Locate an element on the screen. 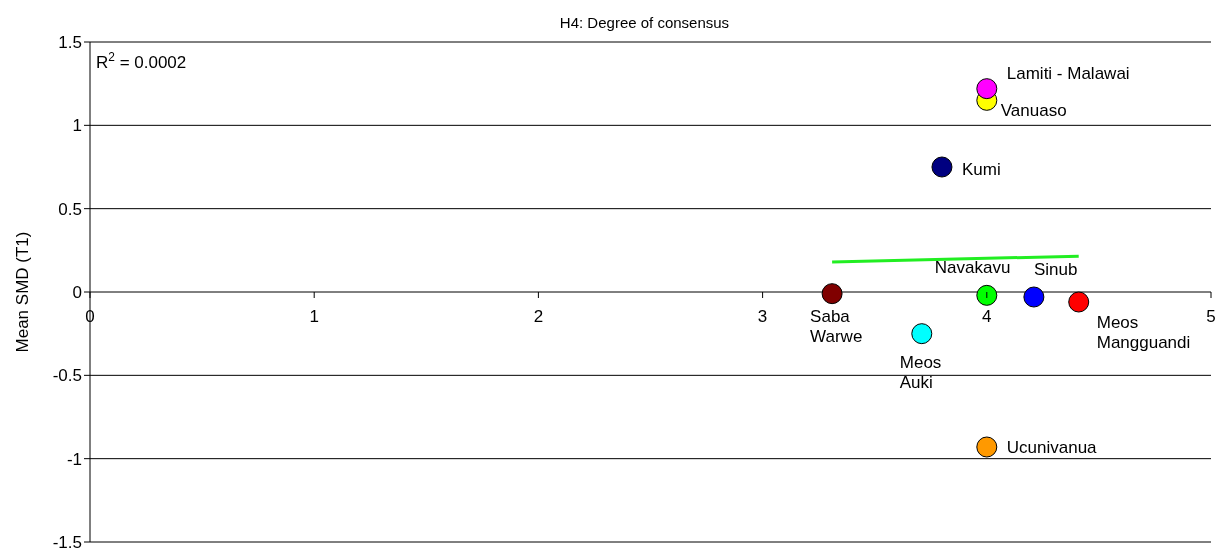 The image size is (1229, 554). series-label: Navakavu is located at coordinates (972, 268).